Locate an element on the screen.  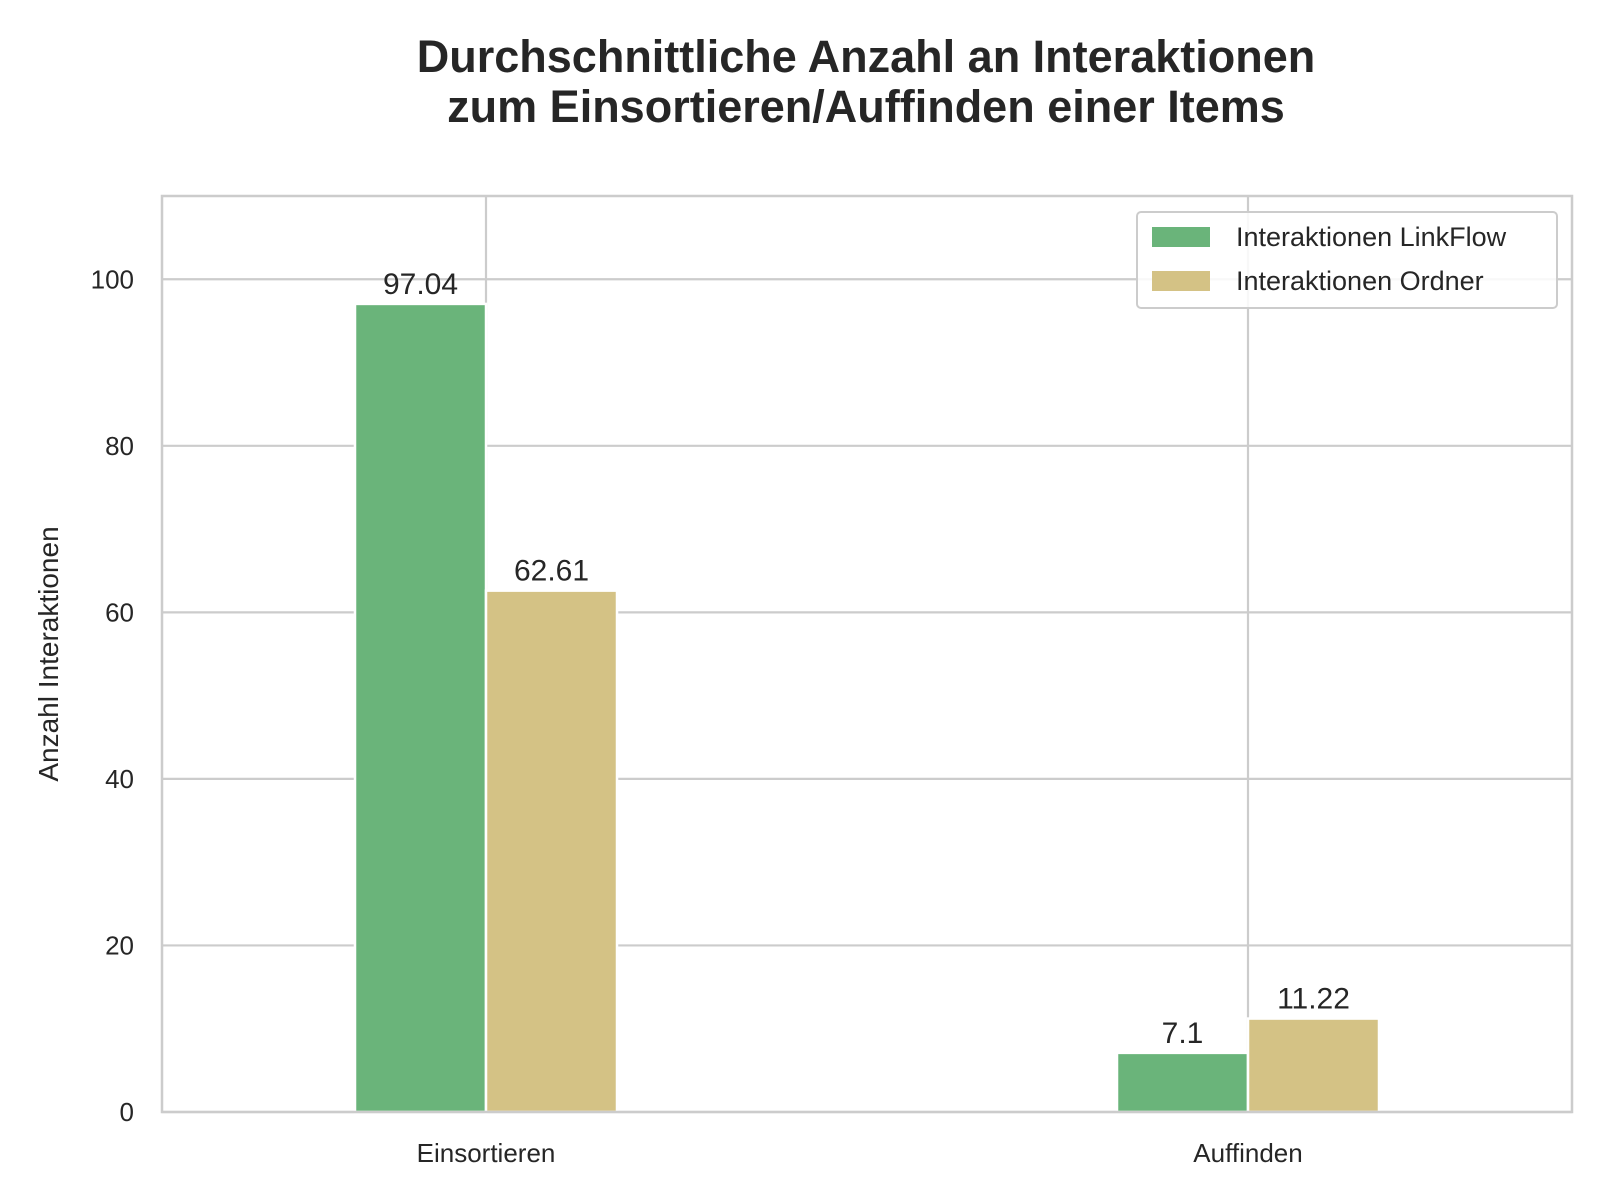
legend-label-ordner: Interaktionen Ordner is located at coordinates (1360, 281).